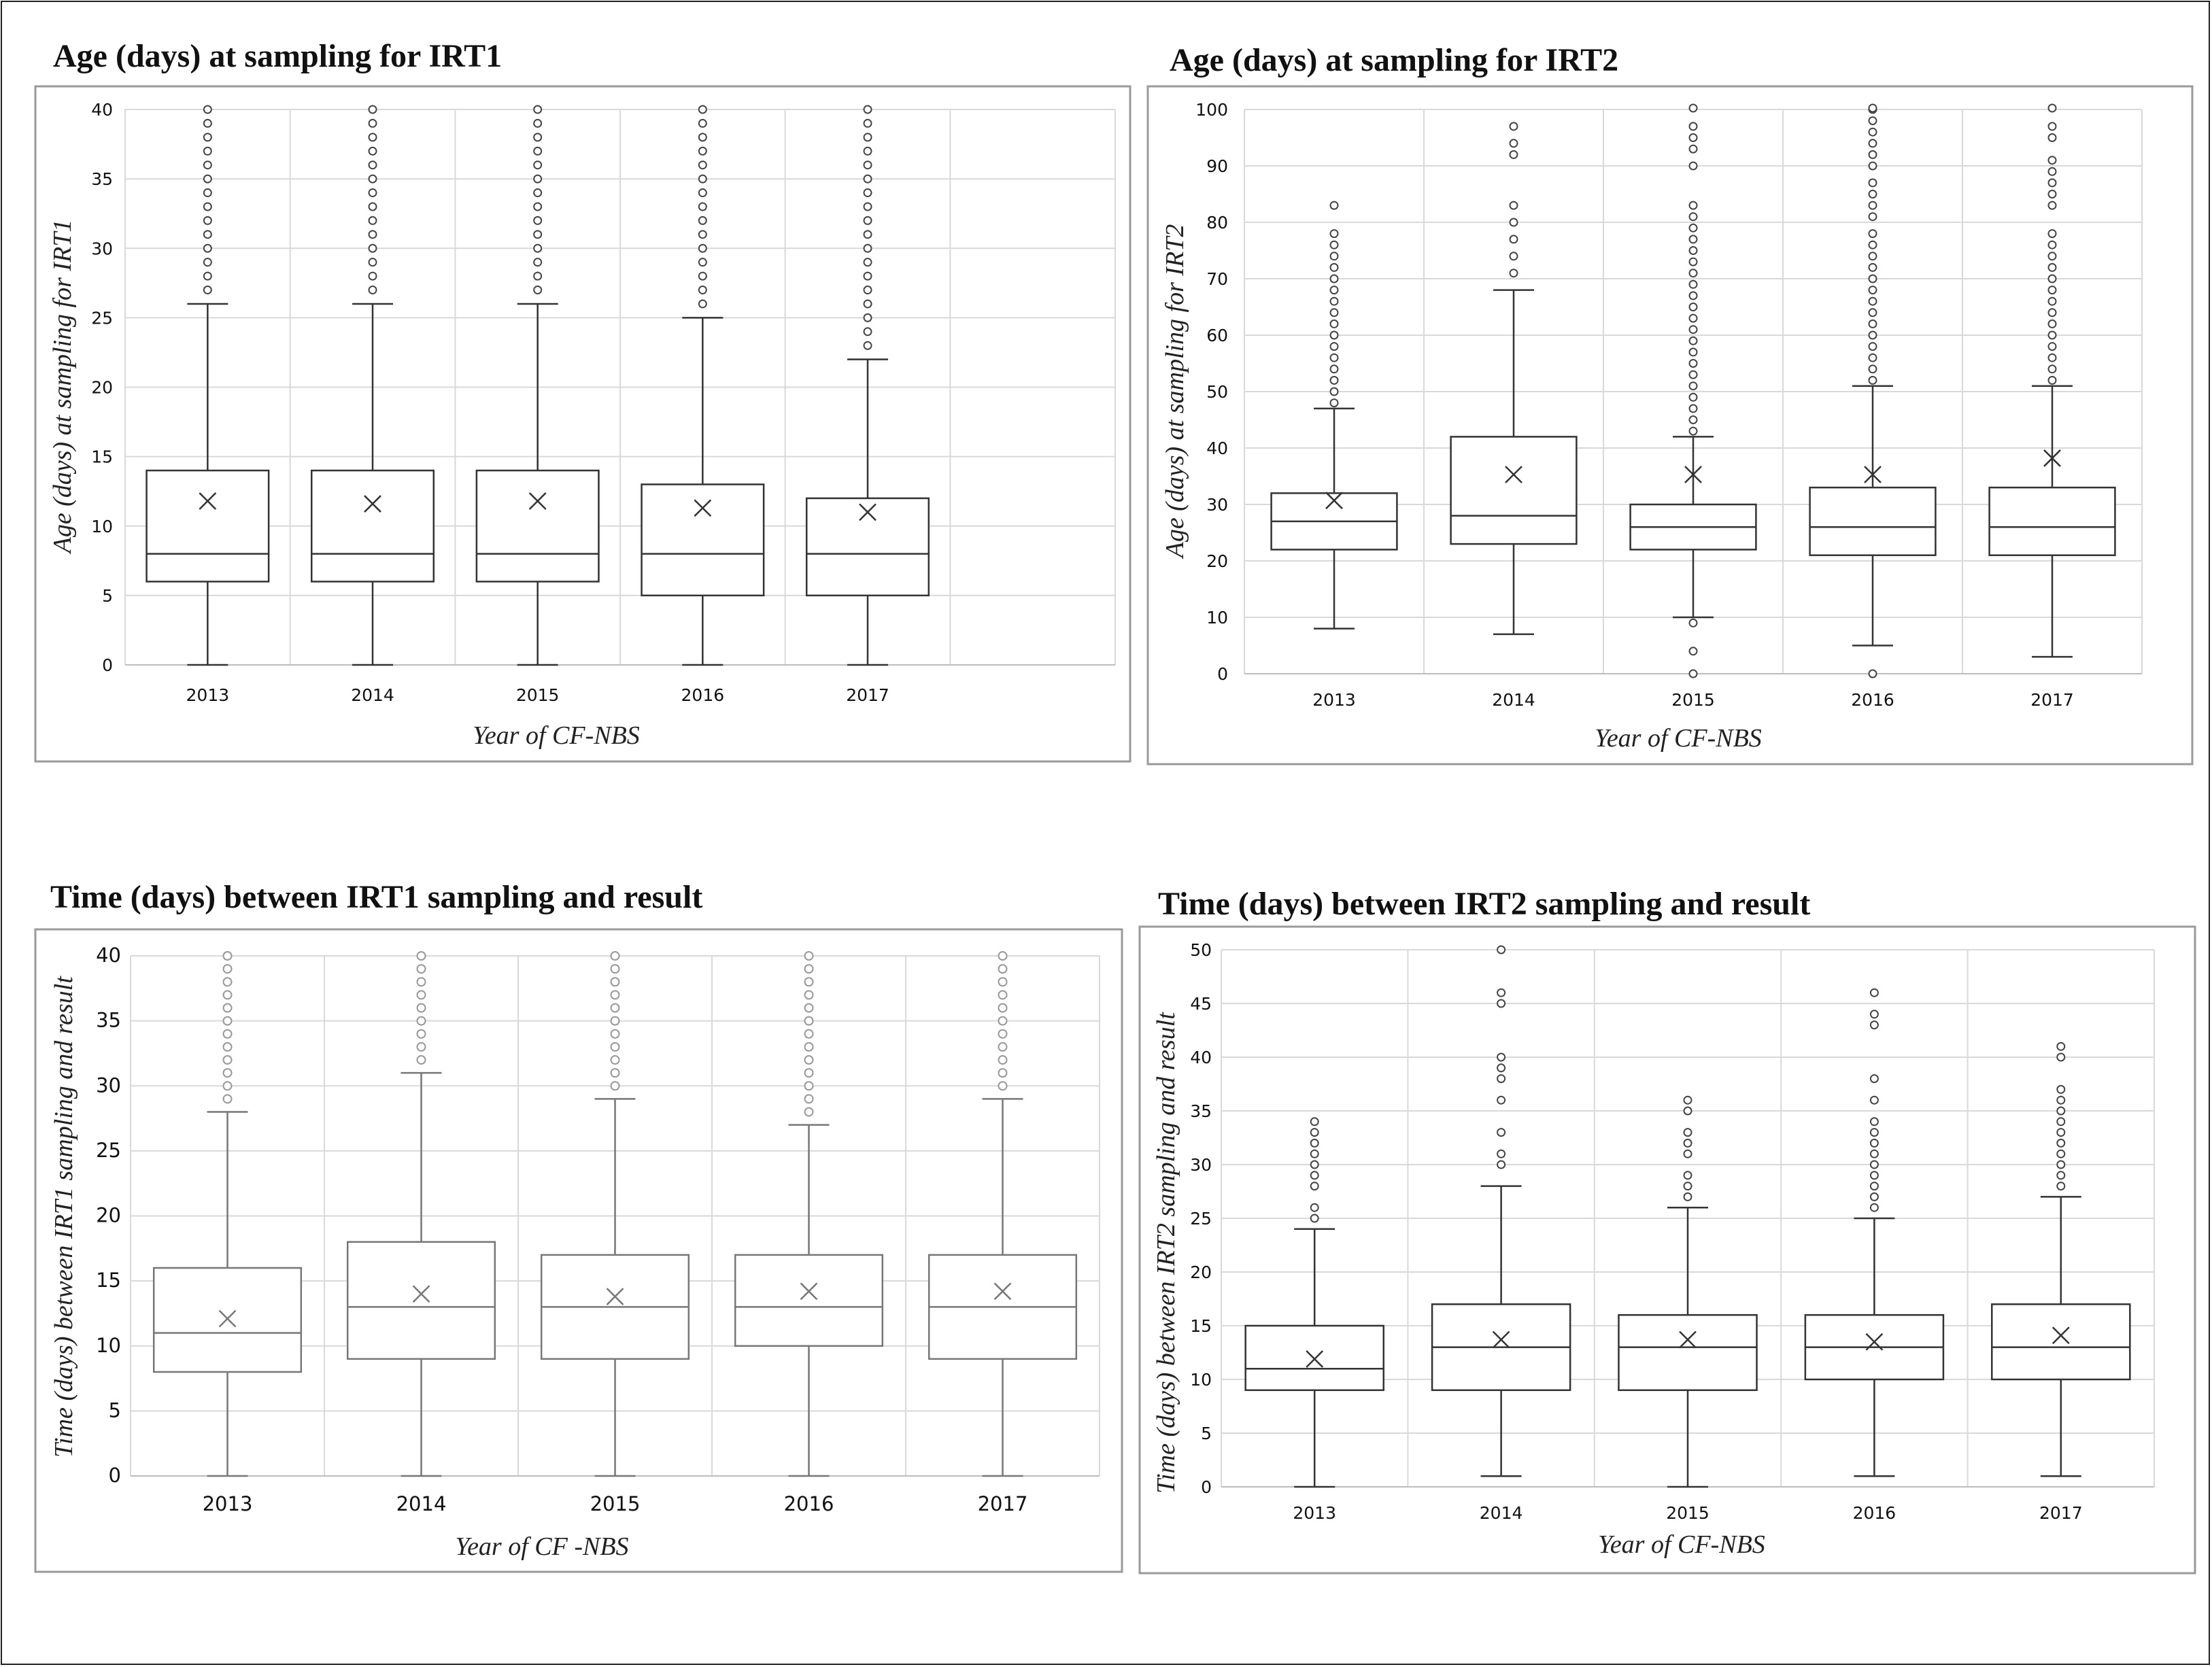  Describe the element at coordinates (277, 56) in the screenshot. I see `chart-title: Age (days) at sampling for IRT1` at that location.